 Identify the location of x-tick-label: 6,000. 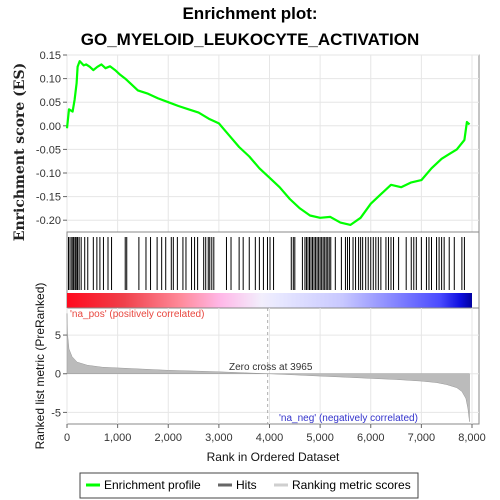
(371, 438).